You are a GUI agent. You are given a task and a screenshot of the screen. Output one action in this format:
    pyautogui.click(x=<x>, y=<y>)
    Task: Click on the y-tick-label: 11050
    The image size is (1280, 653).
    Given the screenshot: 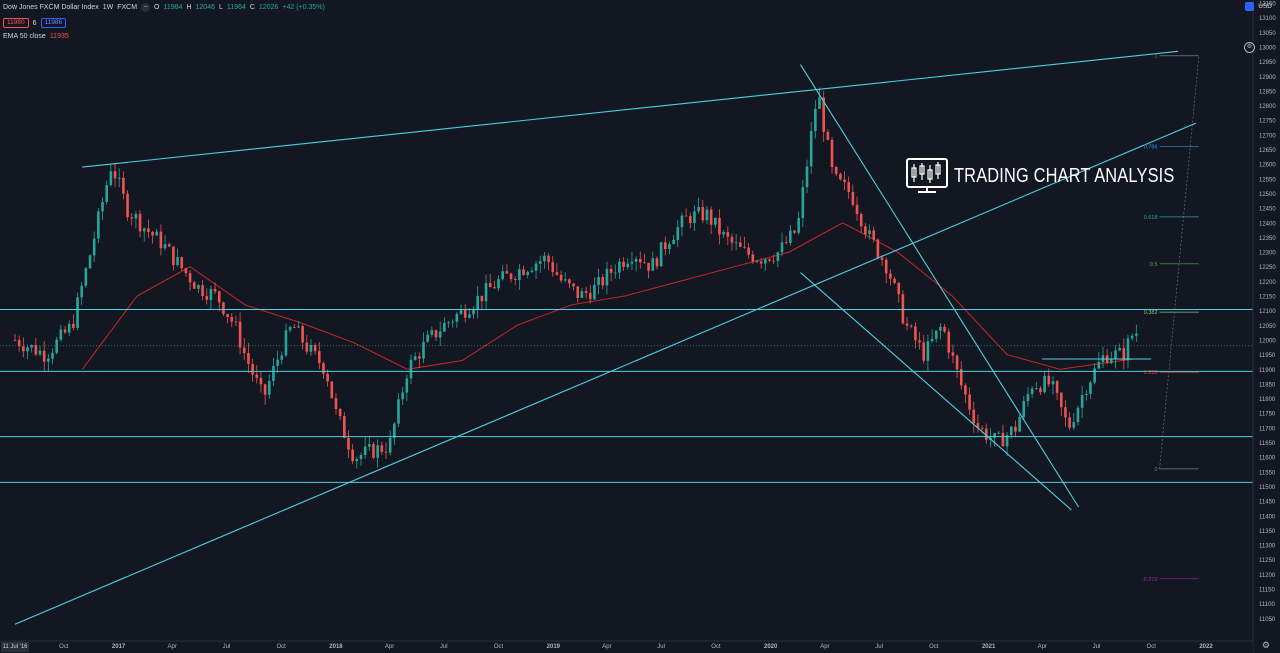 What is the action you would take?
    pyautogui.click(x=1267, y=620)
    